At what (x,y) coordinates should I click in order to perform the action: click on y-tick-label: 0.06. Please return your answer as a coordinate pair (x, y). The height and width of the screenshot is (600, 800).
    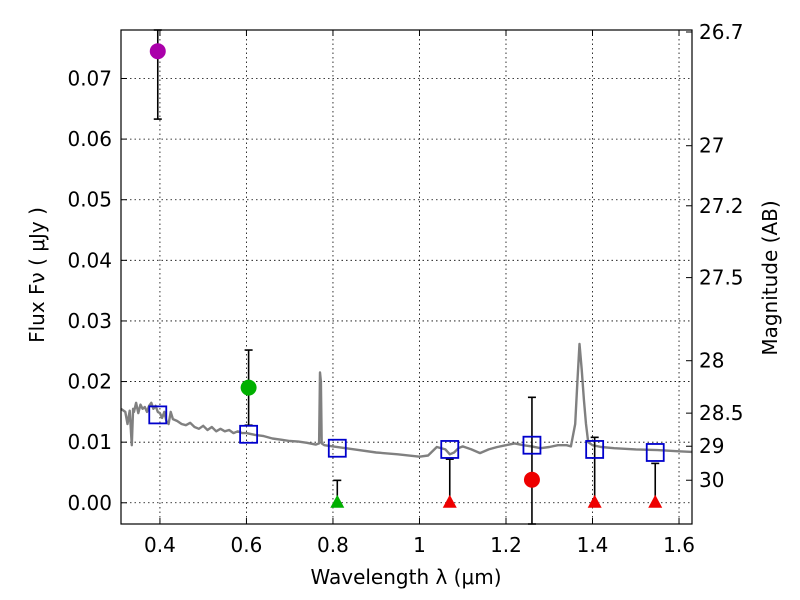
    Looking at the image, I should click on (89, 139).